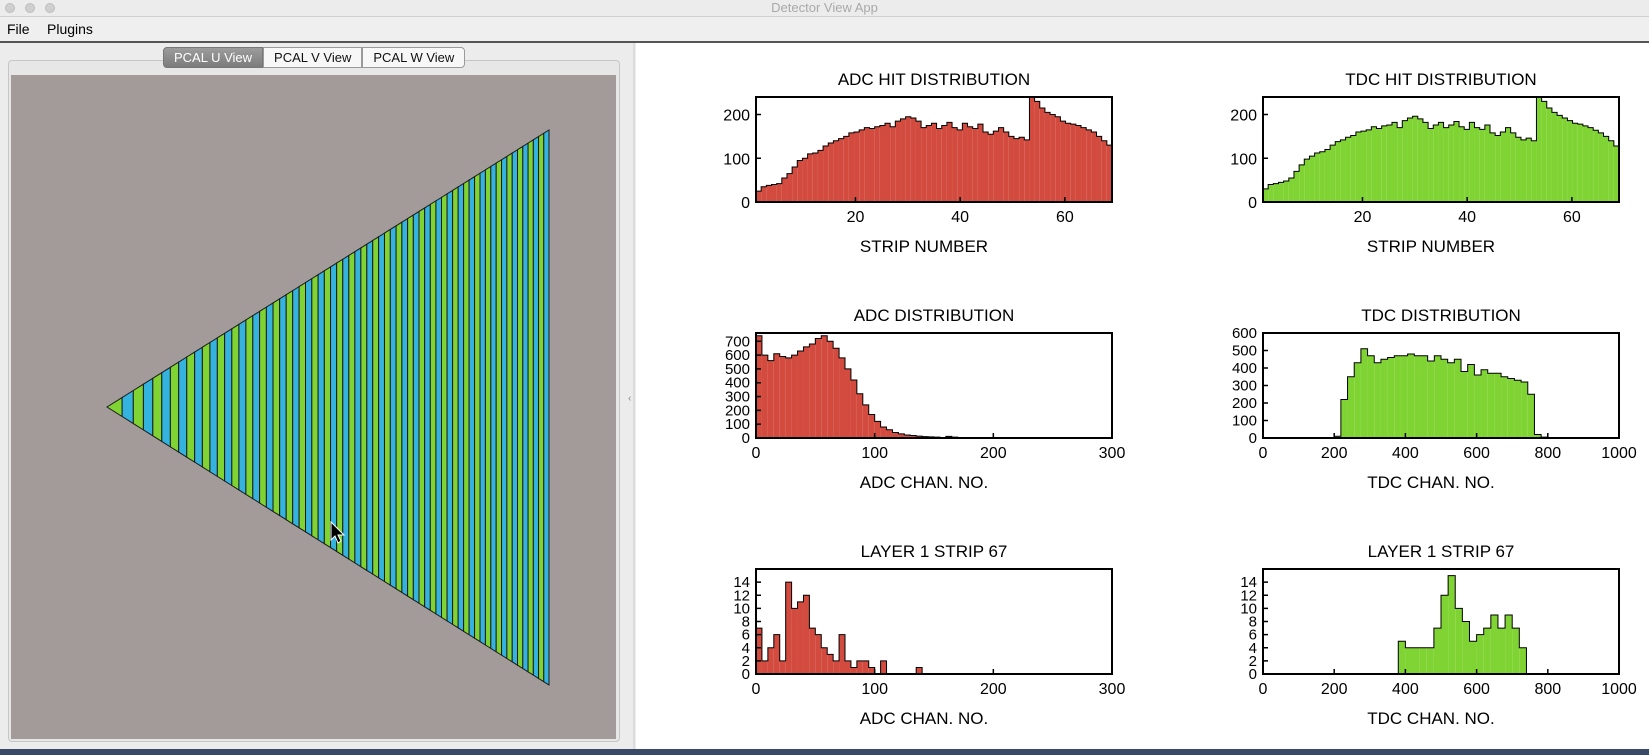  Describe the element at coordinates (414, 57) in the screenshot. I see `tab-pcal-w-view: PCAL W View` at that location.